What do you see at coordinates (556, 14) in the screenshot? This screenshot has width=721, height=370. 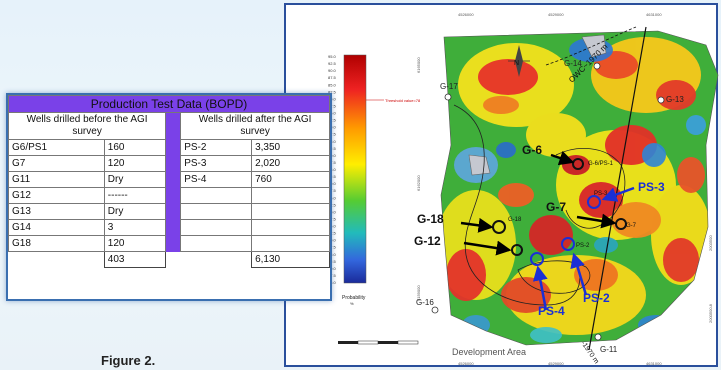 I see `top-tick: 4529000` at bounding box center [556, 14].